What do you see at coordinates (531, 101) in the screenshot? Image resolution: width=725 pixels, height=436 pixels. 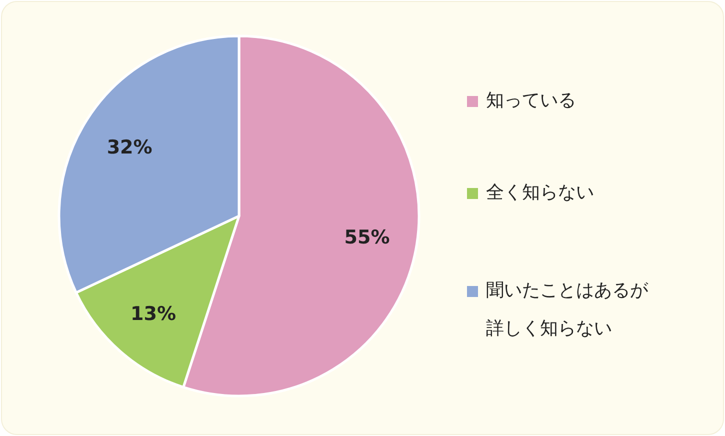 I see `legend-label: 知っている` at bounding box center [531, 101].